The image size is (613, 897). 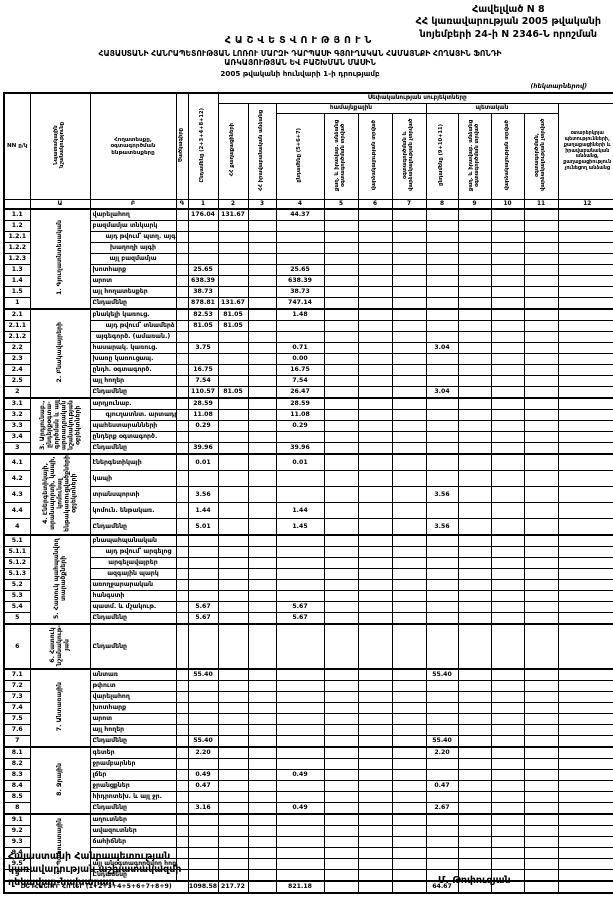 What do you see at coordinates (585, 886) in the screenshot?
I see `grand-total-value` at bounding box center [585, 886].